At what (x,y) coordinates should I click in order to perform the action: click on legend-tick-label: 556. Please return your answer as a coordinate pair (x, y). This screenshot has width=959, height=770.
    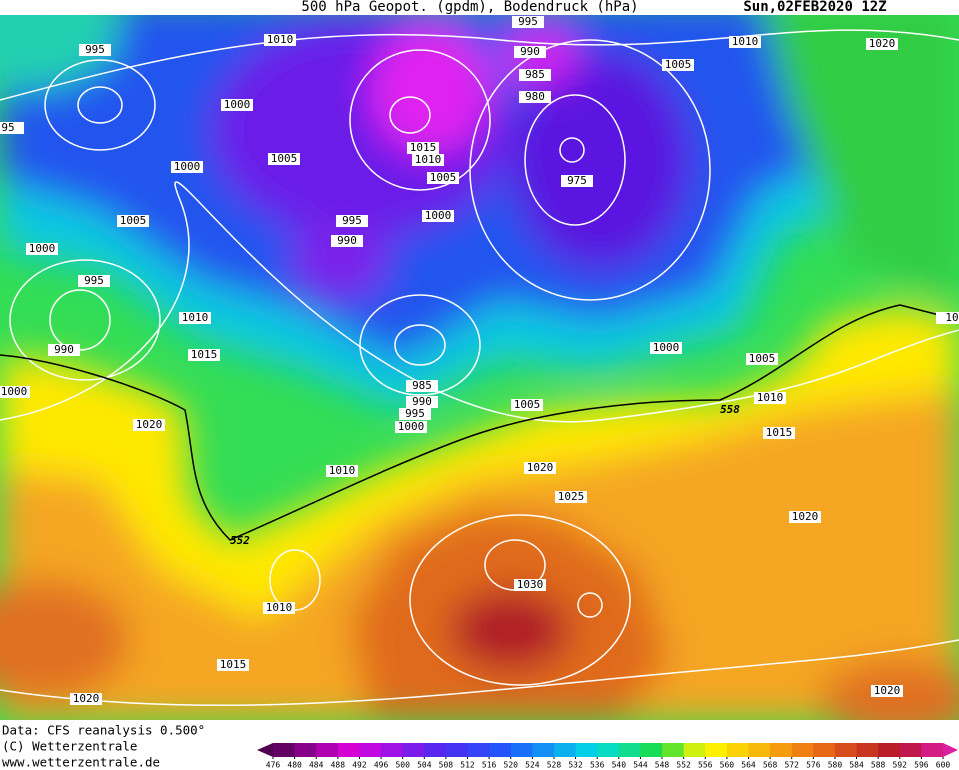
    Looking at the image, I should click on (705, 765).